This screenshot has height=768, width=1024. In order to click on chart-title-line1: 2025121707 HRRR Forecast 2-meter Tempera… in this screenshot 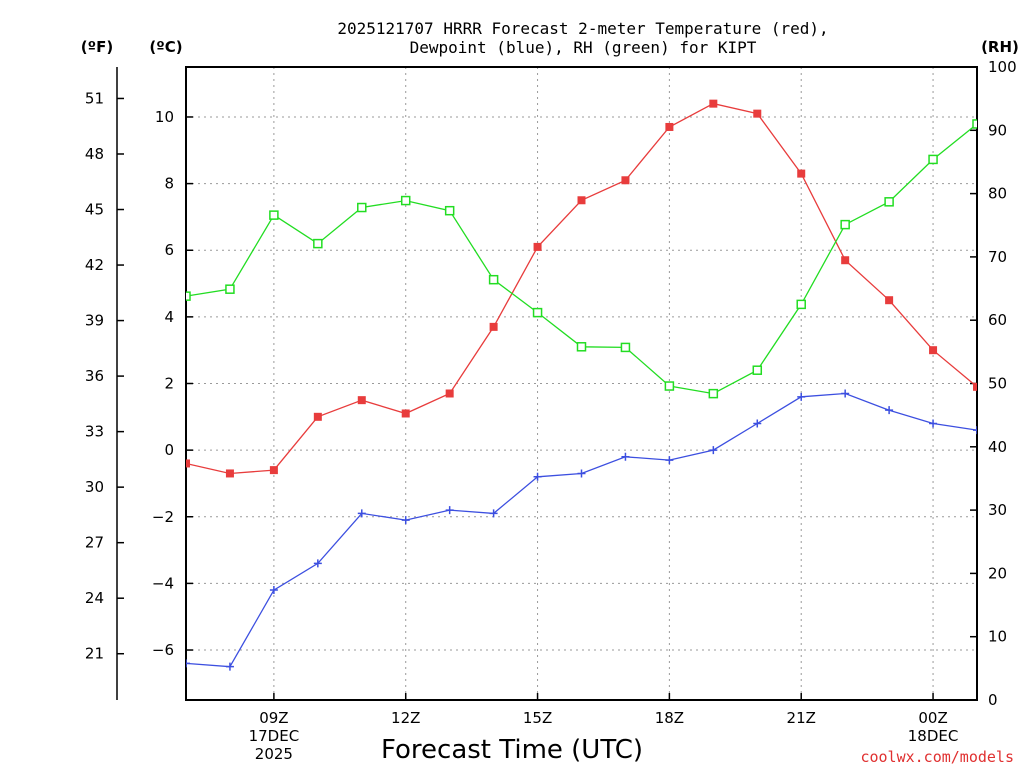, I will do `click(582, 28)`.